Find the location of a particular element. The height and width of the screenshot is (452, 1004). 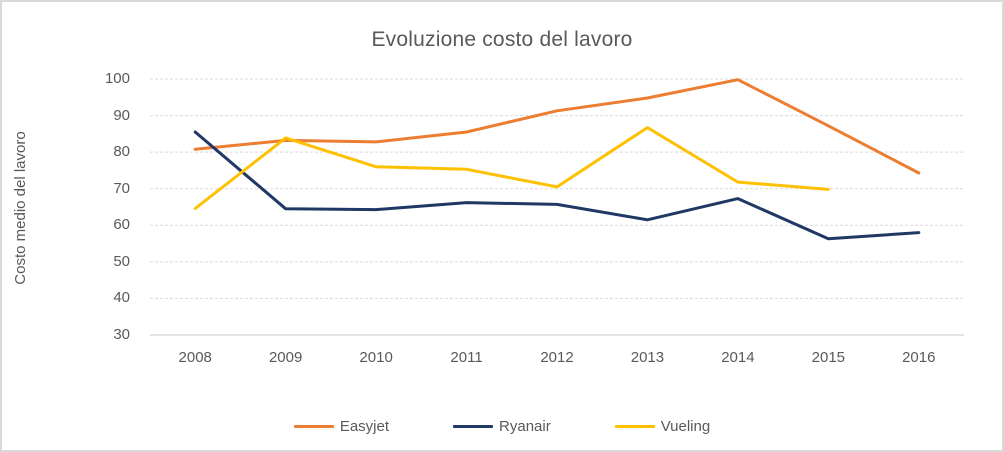

x-tick-label: 2013 is located at coordinates (647, 357).